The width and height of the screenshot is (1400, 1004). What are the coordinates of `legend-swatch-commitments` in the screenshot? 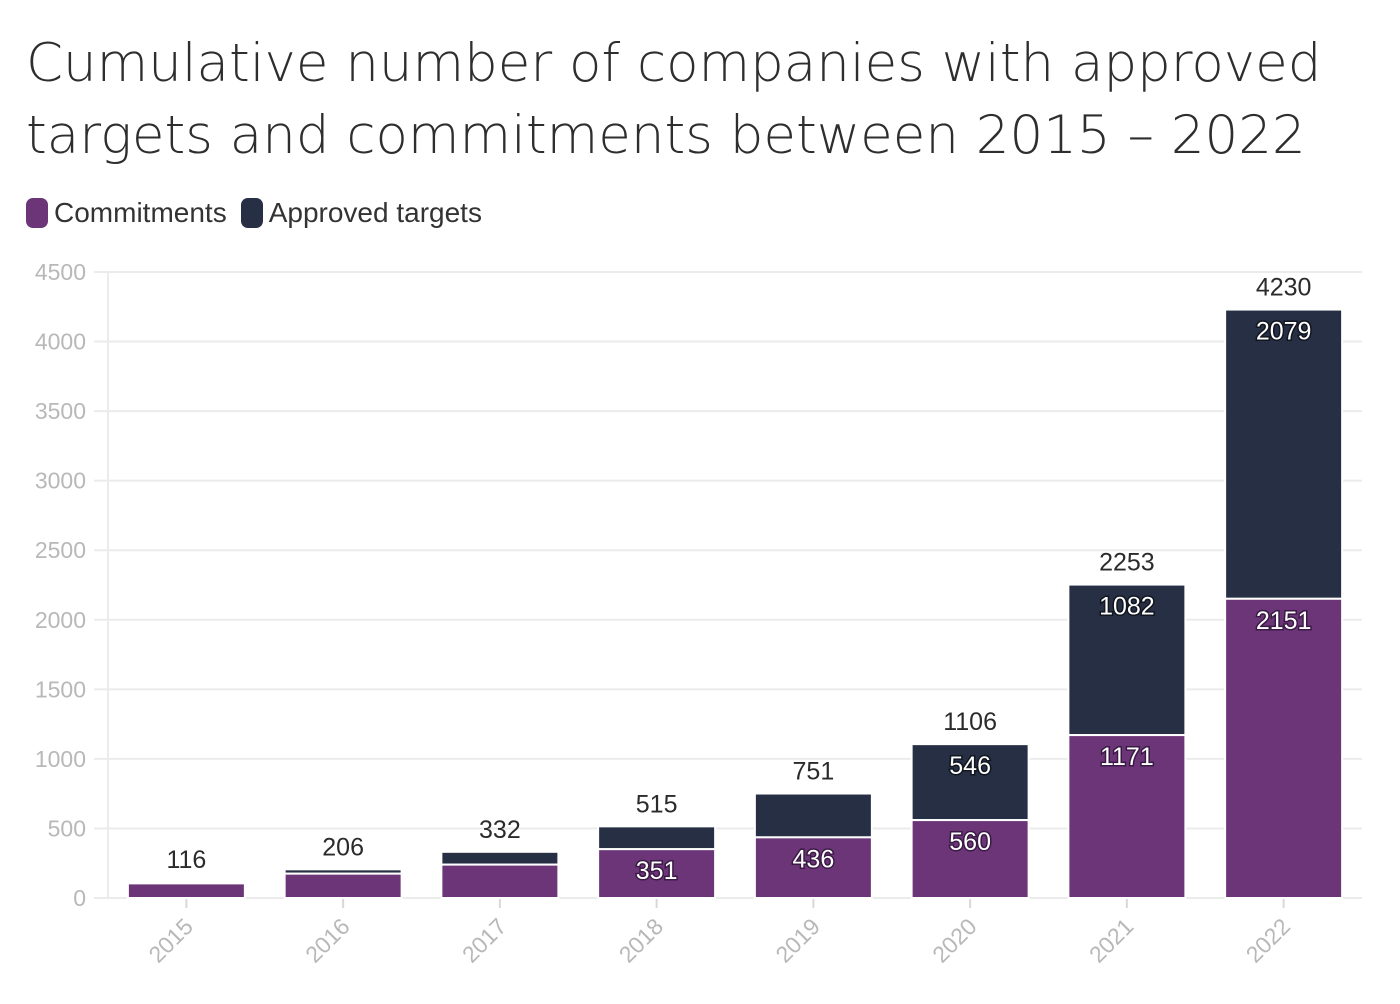 It's located at (37, 213).